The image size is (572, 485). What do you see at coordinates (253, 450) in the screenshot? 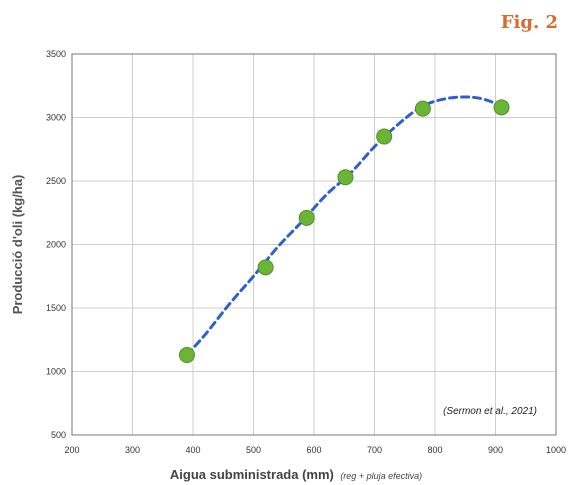
I see `x-tick-label: 500` at bounding box center [253, 450].